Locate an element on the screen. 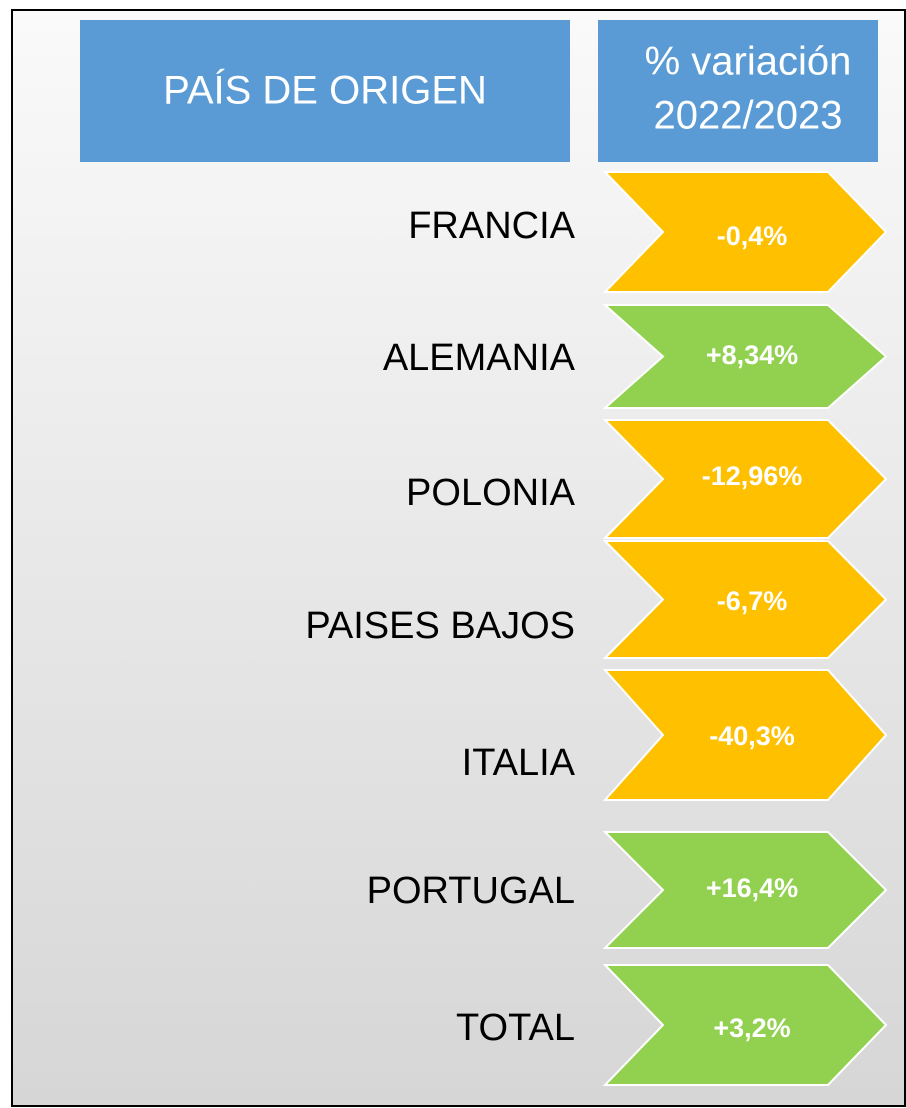 This screenshot has height=1108, width=906. country-label: PAISES BAJOS is located at coordinates (440, 626).